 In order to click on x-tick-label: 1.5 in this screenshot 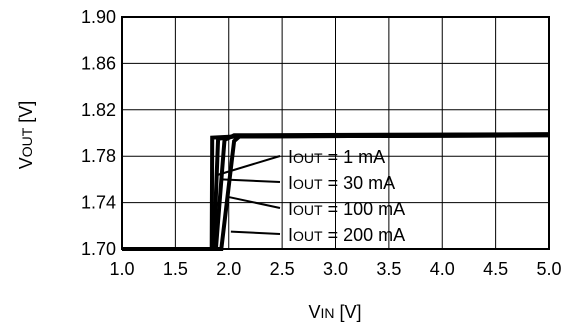, I will do `click(175, 269)`.